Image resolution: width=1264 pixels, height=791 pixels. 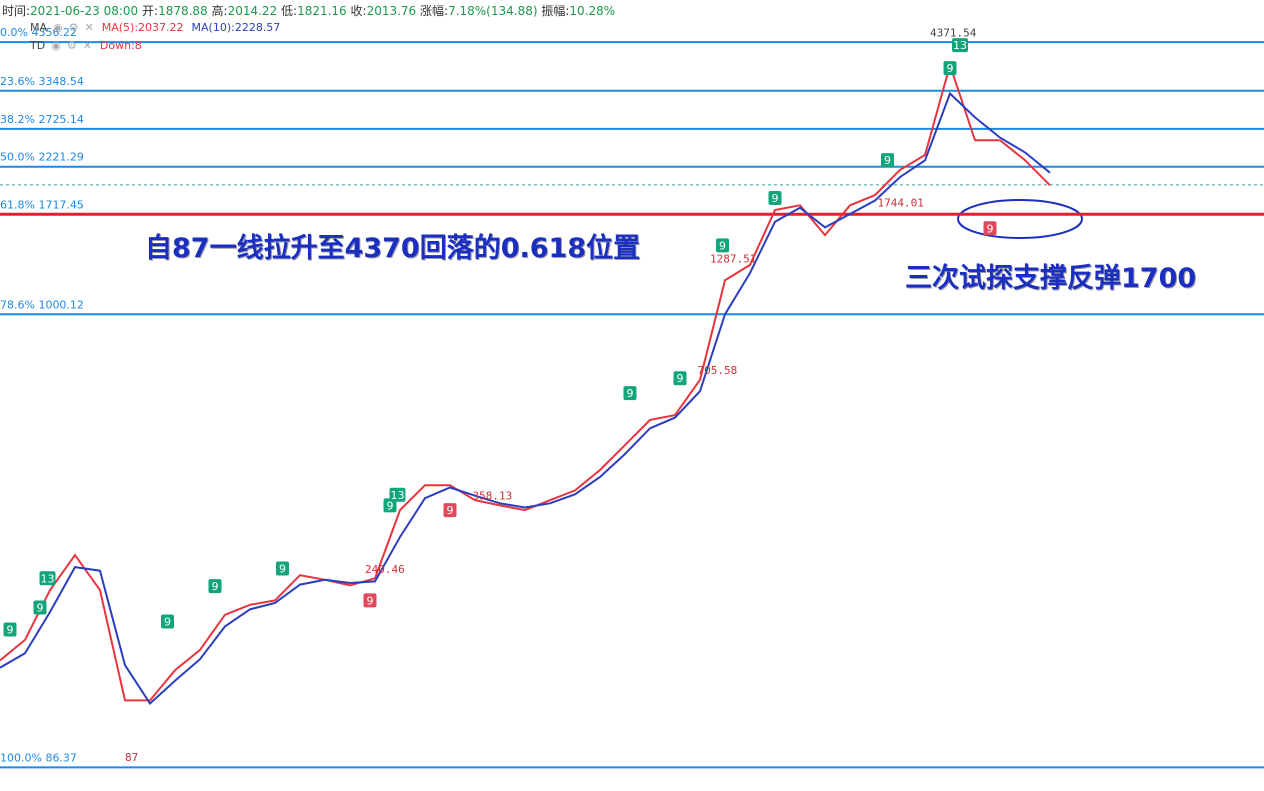 I want to click on fib-label: 78.6% 1000.12, so click(x=42, y=304).